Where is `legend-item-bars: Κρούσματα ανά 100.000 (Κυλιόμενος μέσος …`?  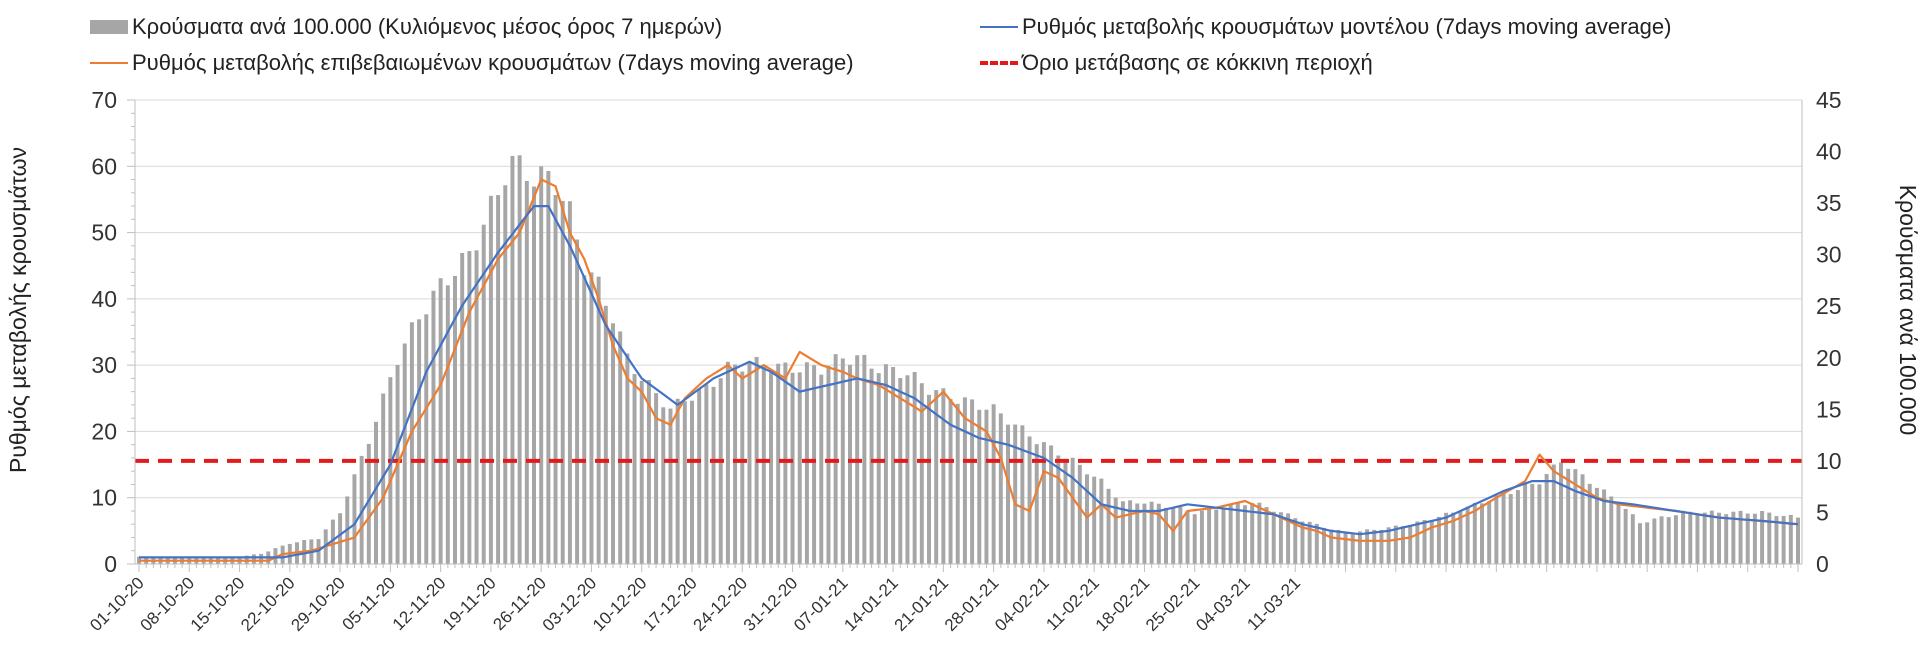 legend-item-bars: Κρούσματα ανά 100.000 (Κυλιόμενος μέσος … is located at coordinates (406, 27).